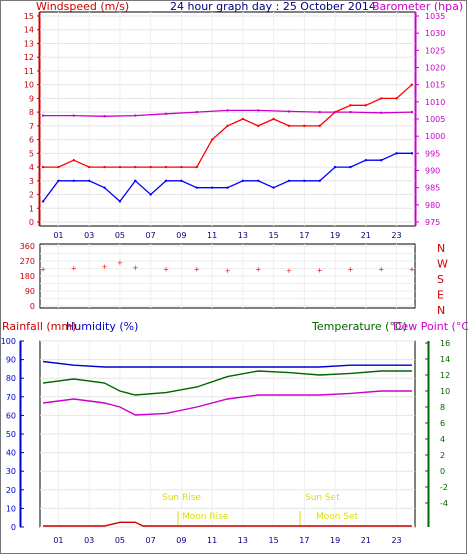 This screenshot has height=555, width=468. What do you see at coordinates (31, 126) in the screenshot?
I see `windspeed-tick-label: 7` at bounding box center [31, 126].